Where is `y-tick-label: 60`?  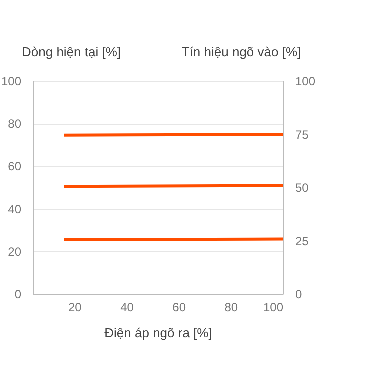
y-tick-label: 60 is located at coordinates (15, 167).